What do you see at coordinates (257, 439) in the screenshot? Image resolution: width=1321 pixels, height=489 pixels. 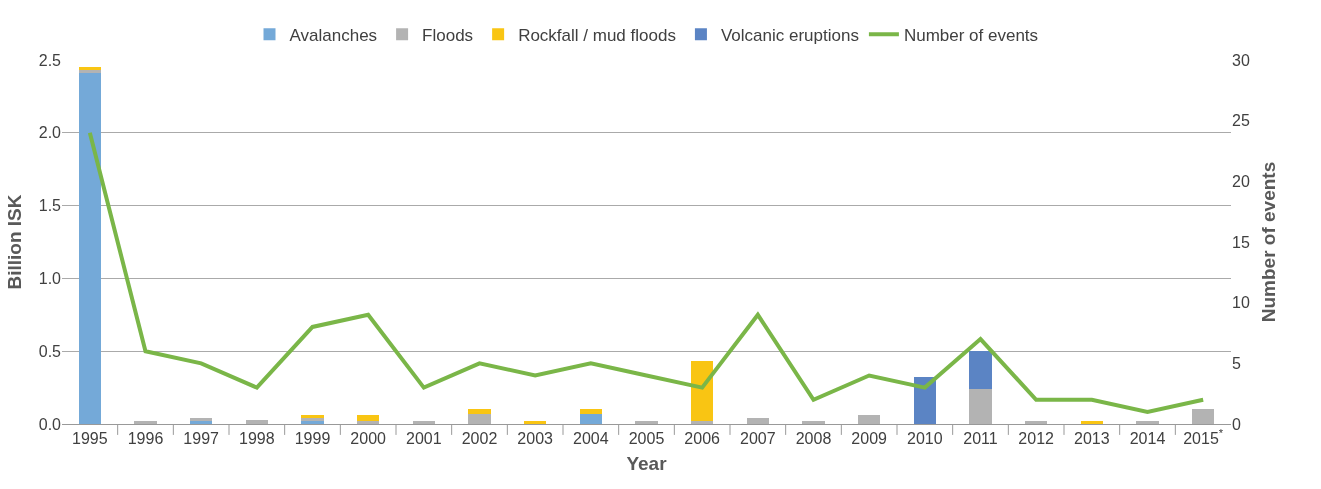 I see `x-tick-label: 1998` at bounding box center [257, 439].